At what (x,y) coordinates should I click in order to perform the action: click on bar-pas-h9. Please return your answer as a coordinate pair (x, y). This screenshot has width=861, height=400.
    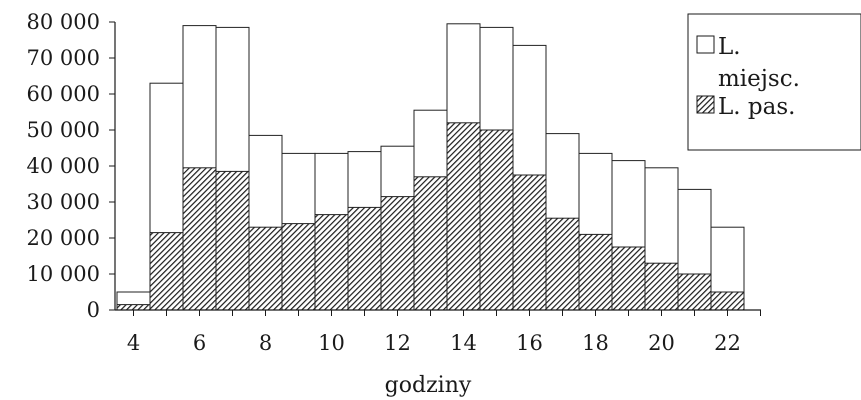
    Looking at the image, I should click on (298, 267).